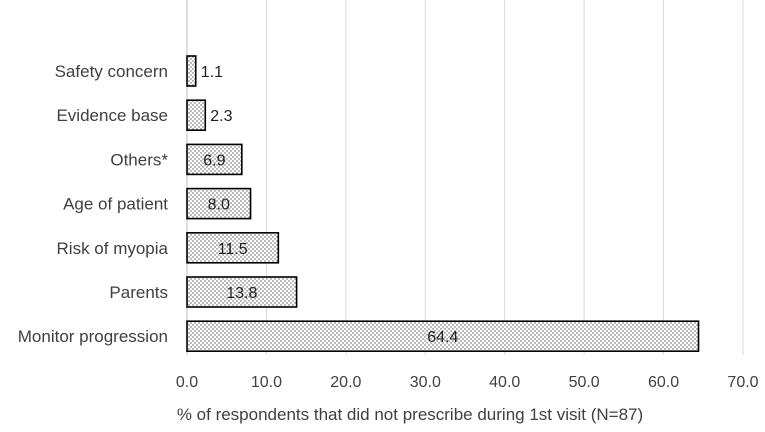 This screenshot has height=432, width=765. Describe the element at coordinates (212, 72) in the screenshot. I see `data-label: 1.1` at that location.